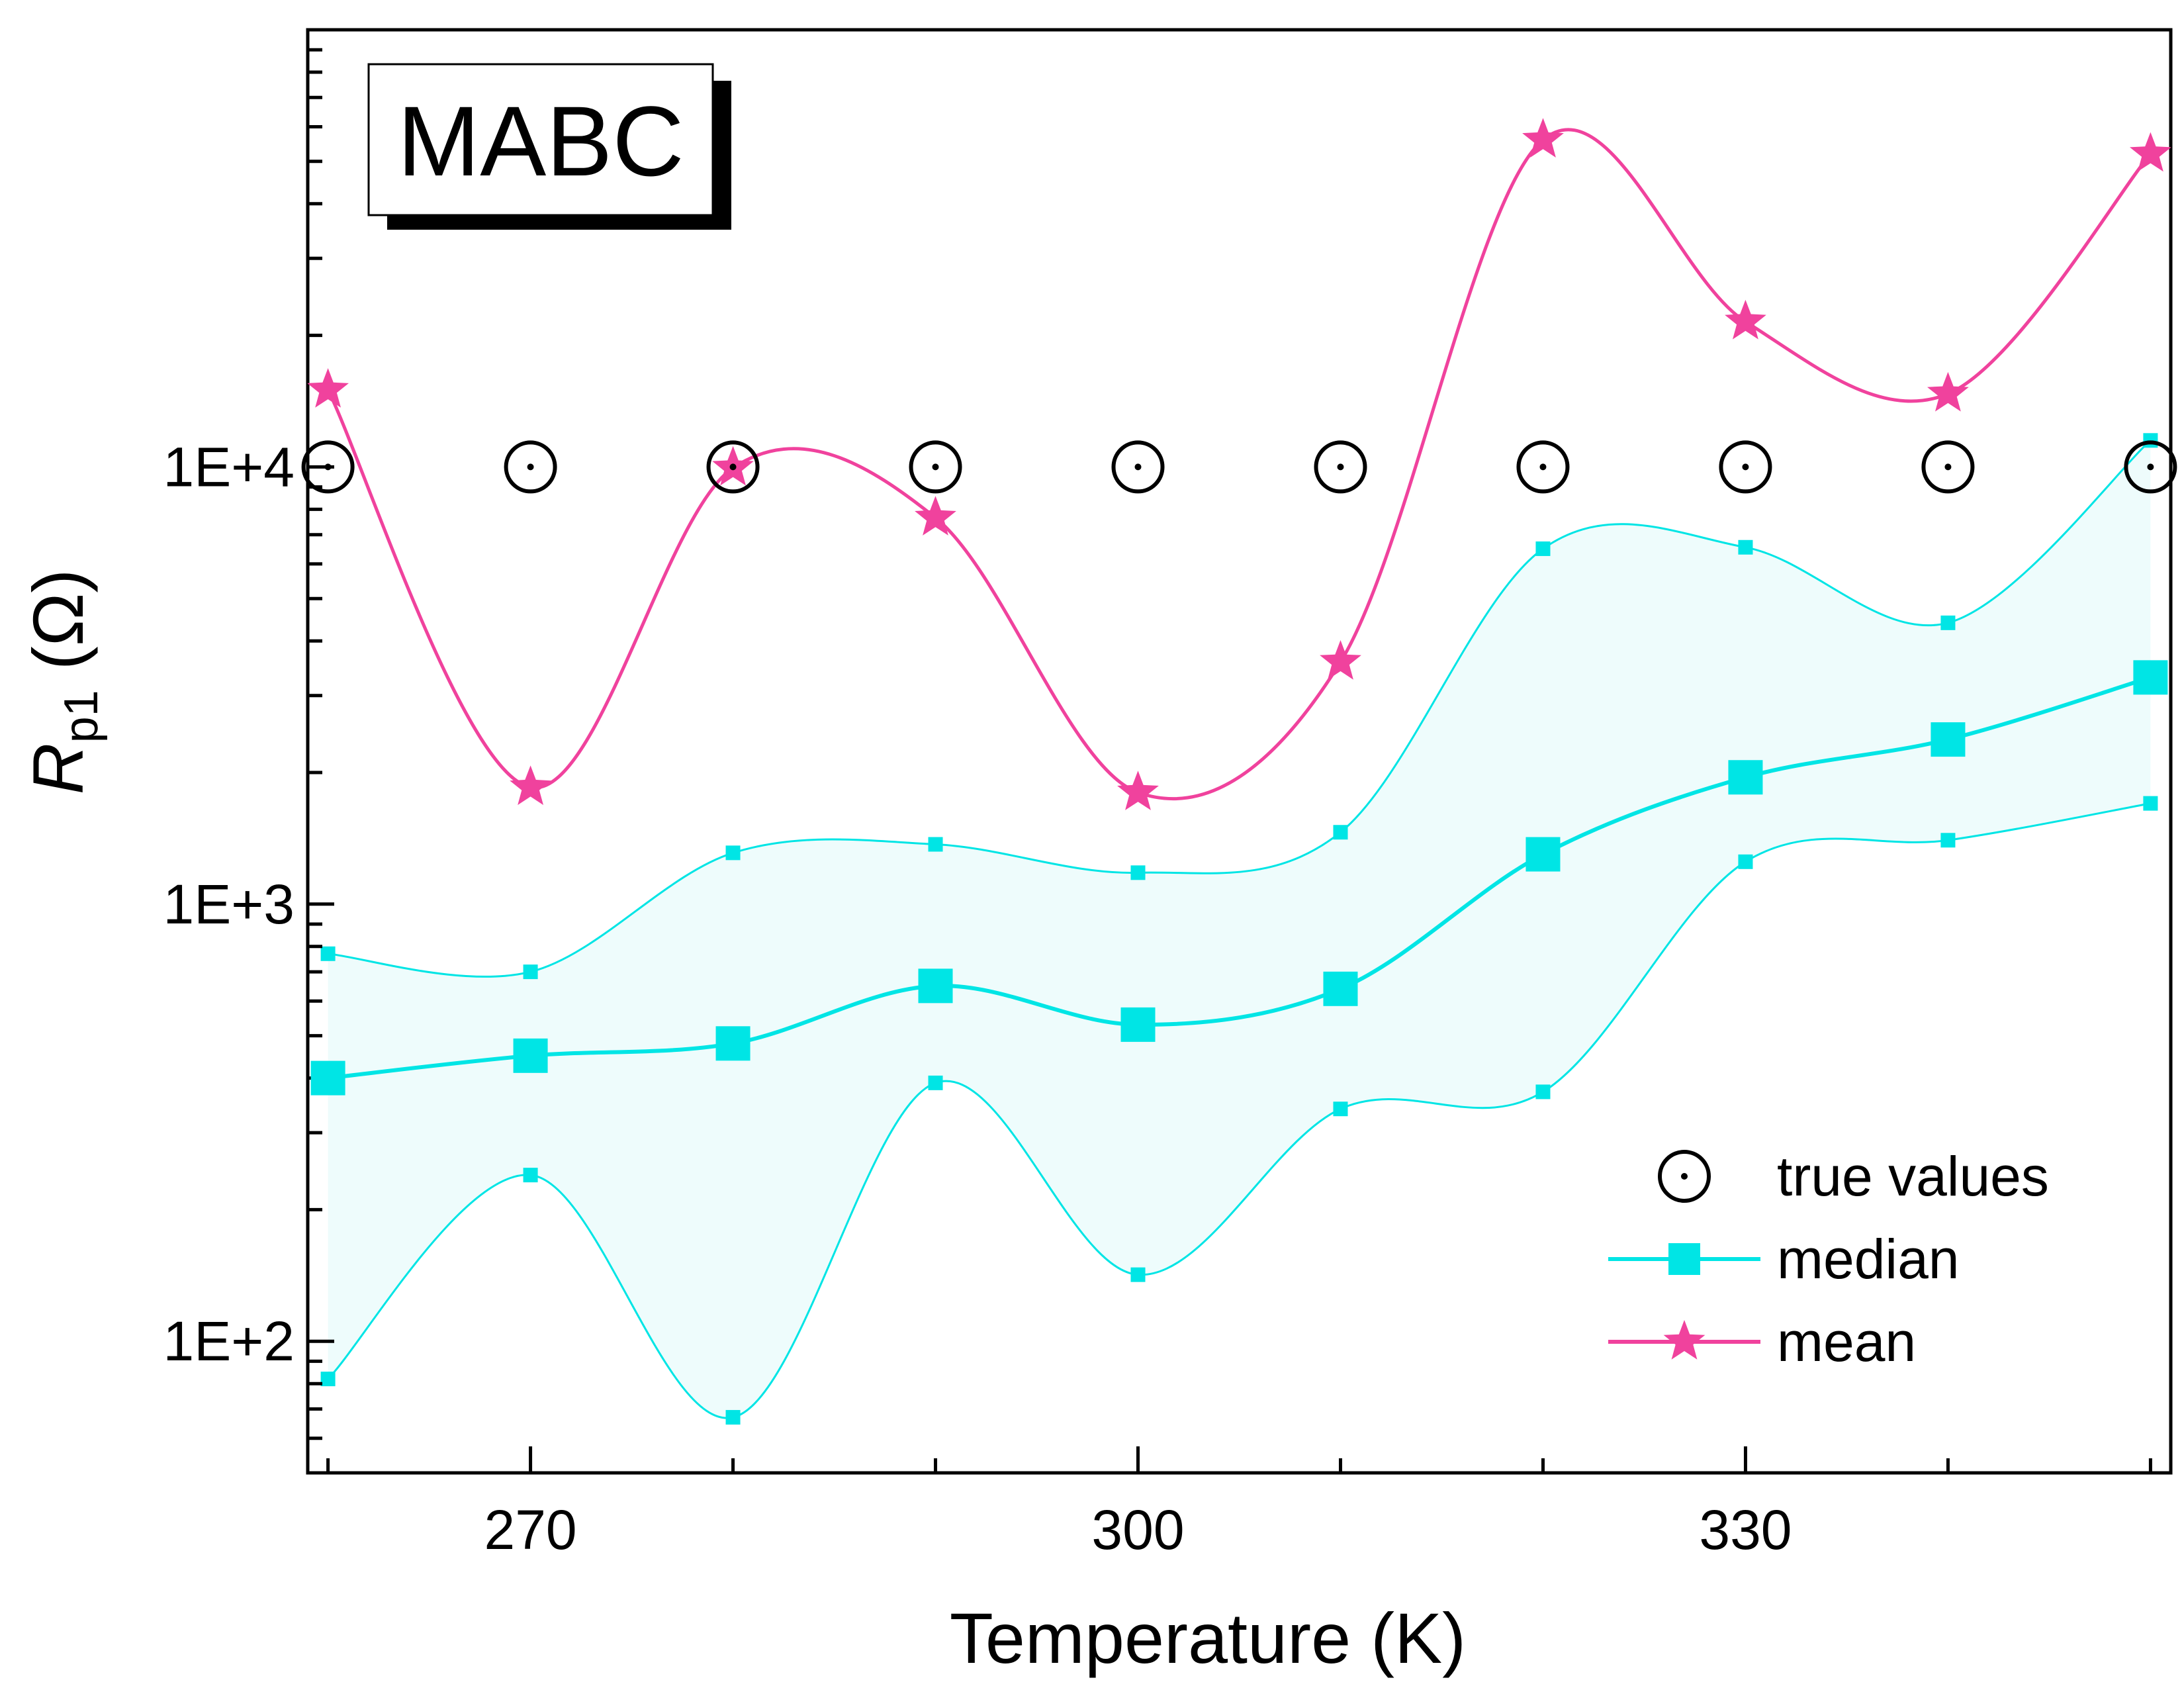 The width and height of the screenshot is (2184, 1688). What do you see at coordinates (1684, 1176) in the screenshot?
I see `legend-marker-true-values` at bounding box center [1684, 1176].